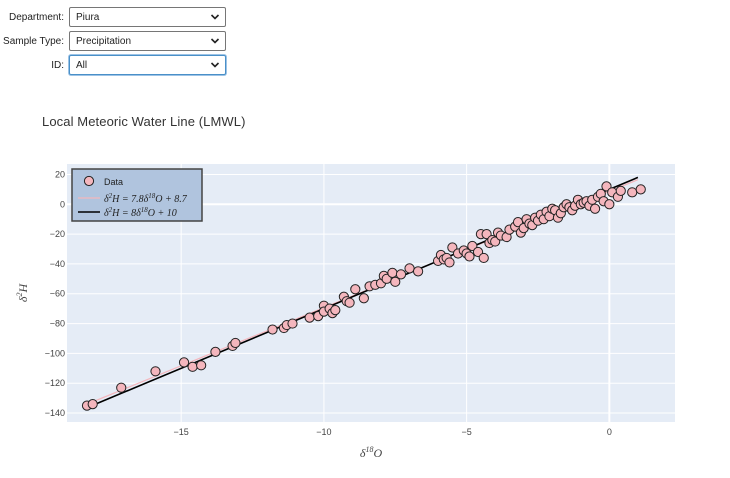  I want to click on y-tick-label: 0, so click(62, 204).